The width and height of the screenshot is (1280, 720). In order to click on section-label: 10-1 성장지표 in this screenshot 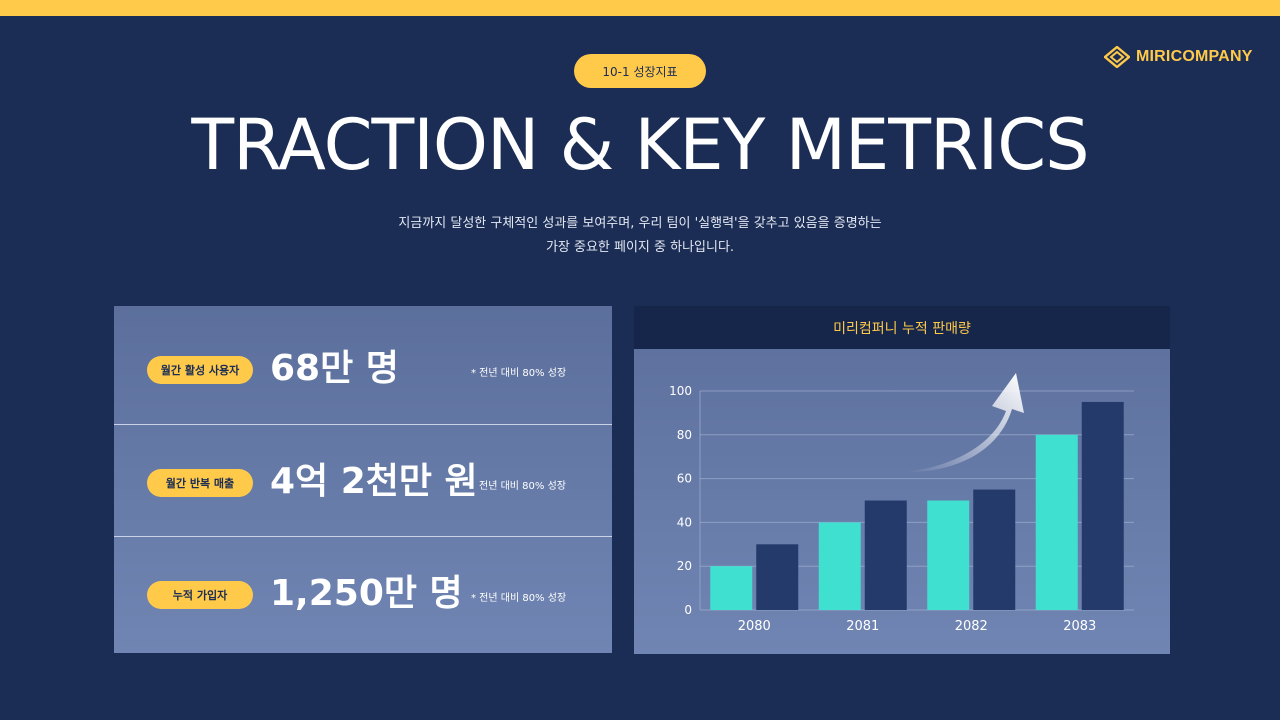, I will do `click(640, 71)`.